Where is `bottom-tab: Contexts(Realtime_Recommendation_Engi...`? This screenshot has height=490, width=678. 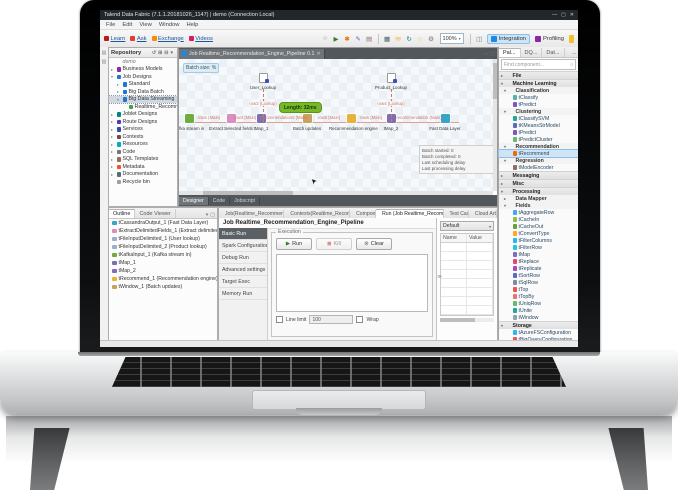
bottom-tab: Contexts(Realtime_Recommendation_Engi... is located at coordinates (317, 214).